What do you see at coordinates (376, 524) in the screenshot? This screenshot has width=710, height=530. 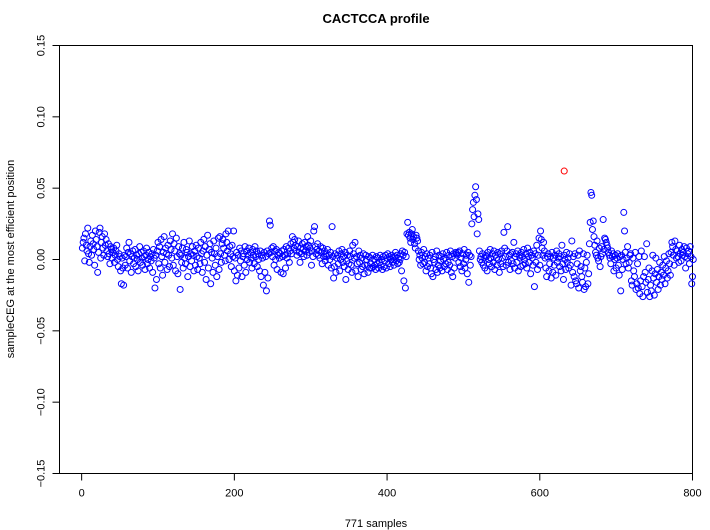 I see `x-axis-label: 771 samples` at bounding box center [376, 524].